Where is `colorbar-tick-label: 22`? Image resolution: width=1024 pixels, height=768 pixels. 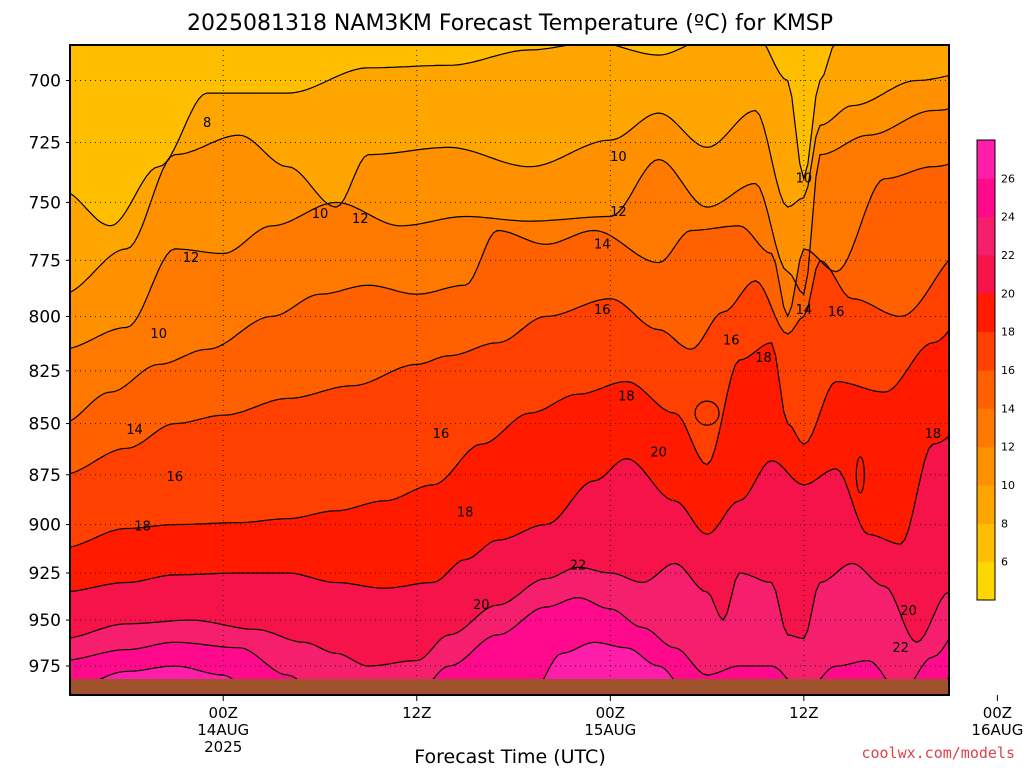 colorbar-tick-label: 22 is located at coordinates (1008, 255).